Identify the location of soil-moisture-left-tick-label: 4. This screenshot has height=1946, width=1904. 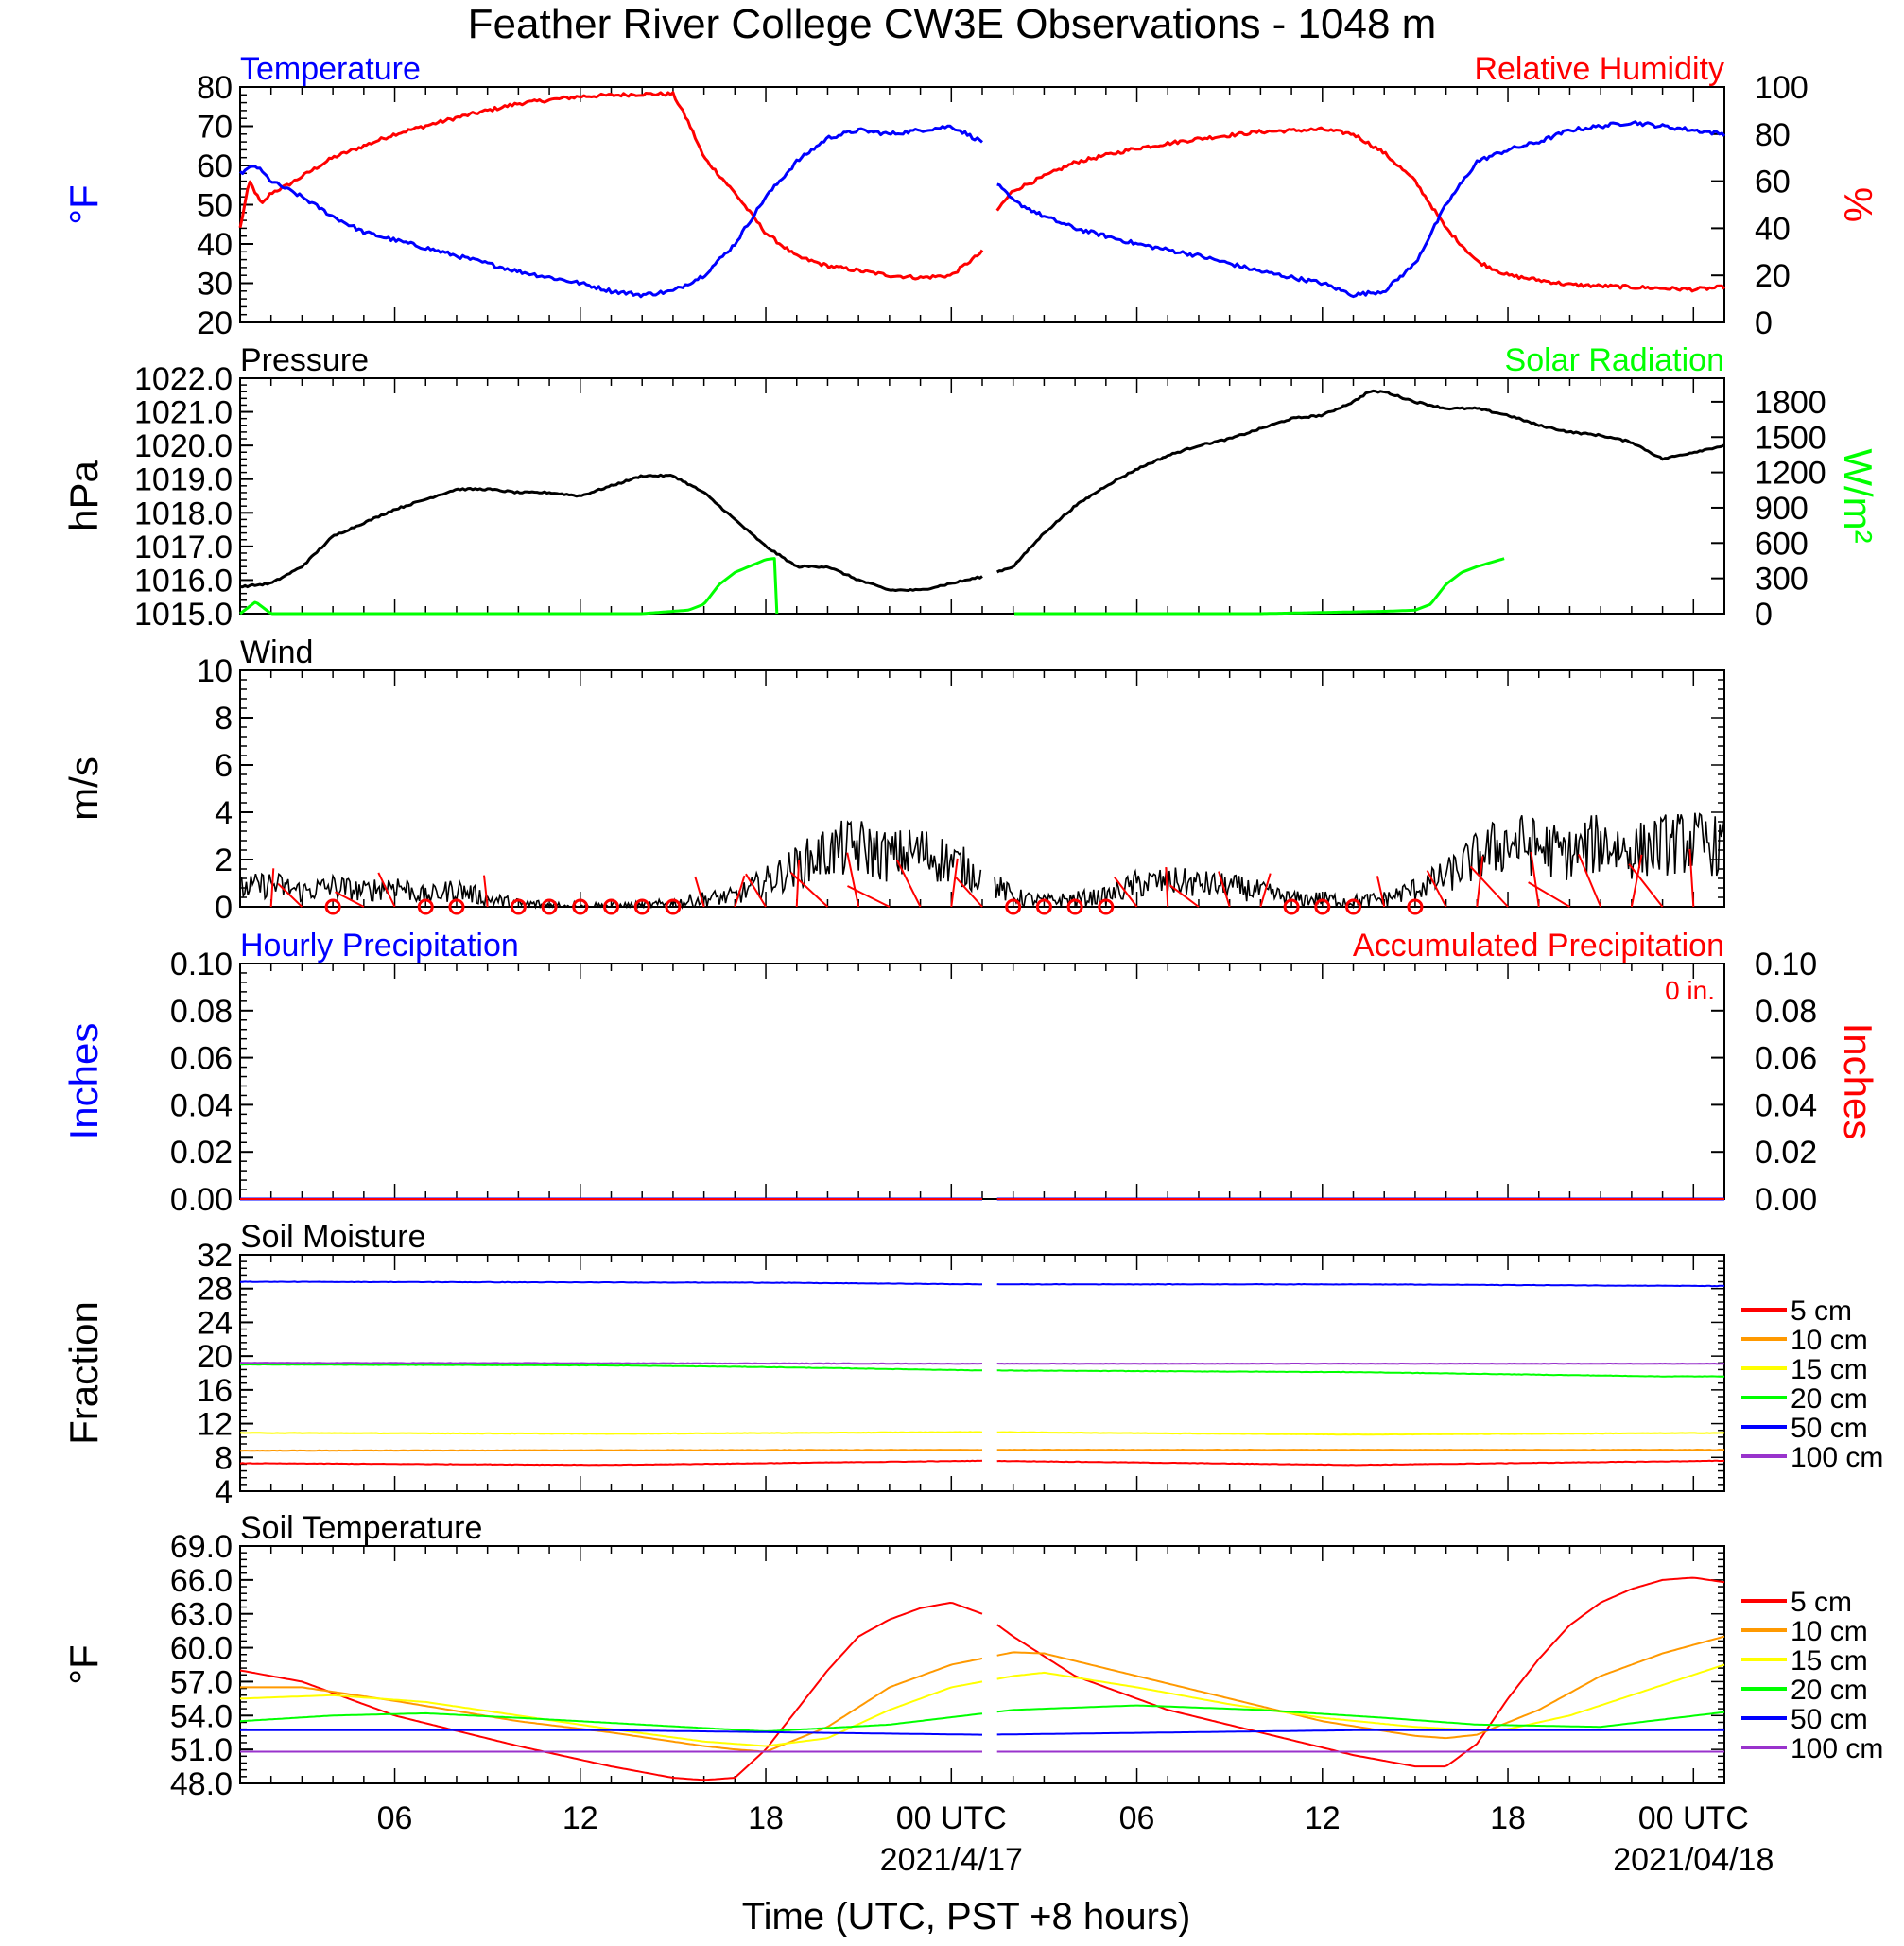
(224, 1492).